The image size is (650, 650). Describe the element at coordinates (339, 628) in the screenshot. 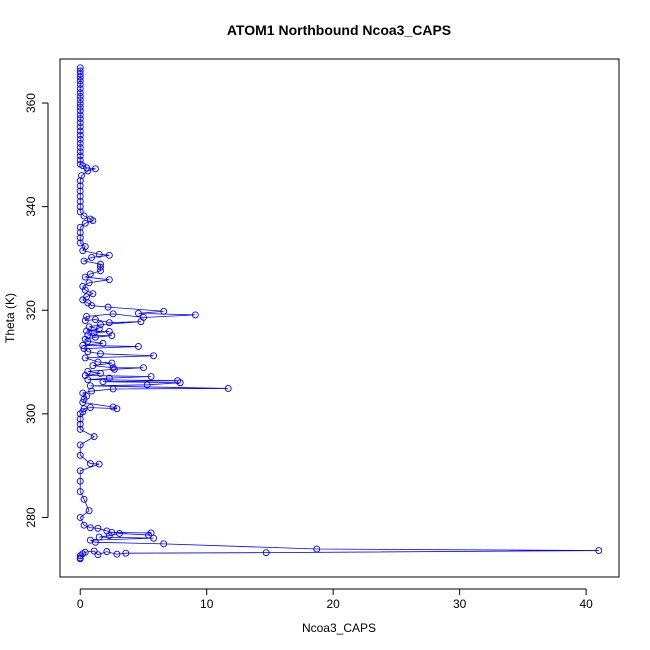

I see `x-axis-label: Ncoa3_CAPS` at that location.